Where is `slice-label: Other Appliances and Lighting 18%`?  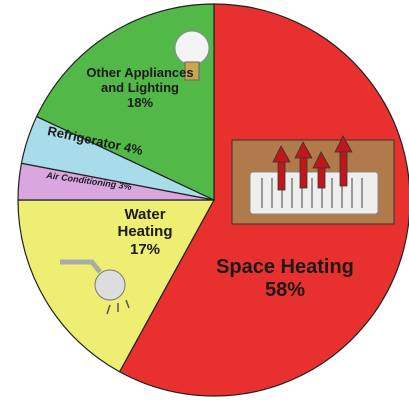
slice-label: Other Appliances and Lighting 18% is located at coordinates (140, 88).